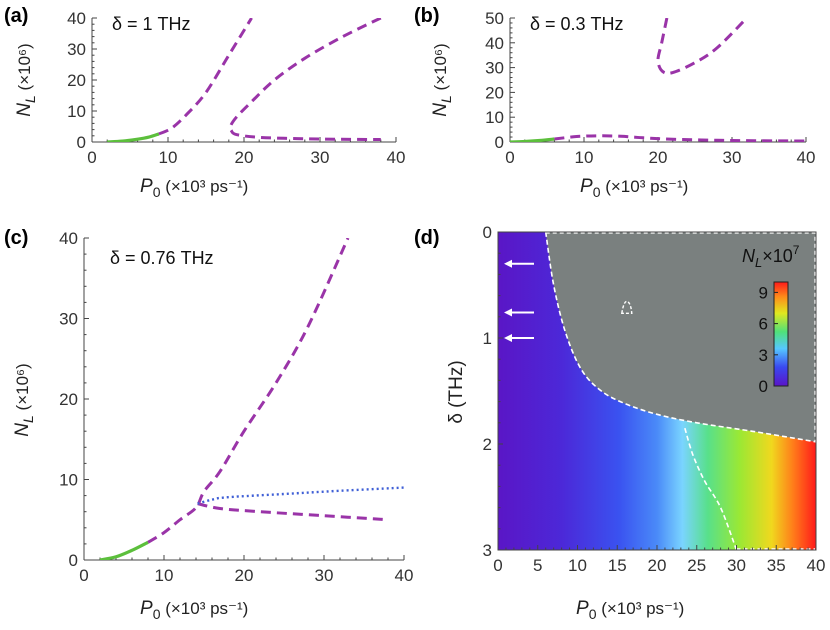 The height and width of the screenshot is (630, 830). Describe the element at coordinates (537, 565) in the screenshot. I see `x-tick-label: 5` at that location.